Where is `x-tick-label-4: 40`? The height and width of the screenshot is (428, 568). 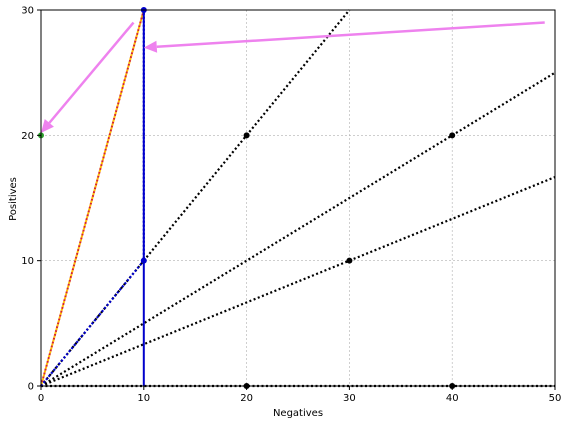 x-tick-label-4: 40 is located at coordinates (452, 398).